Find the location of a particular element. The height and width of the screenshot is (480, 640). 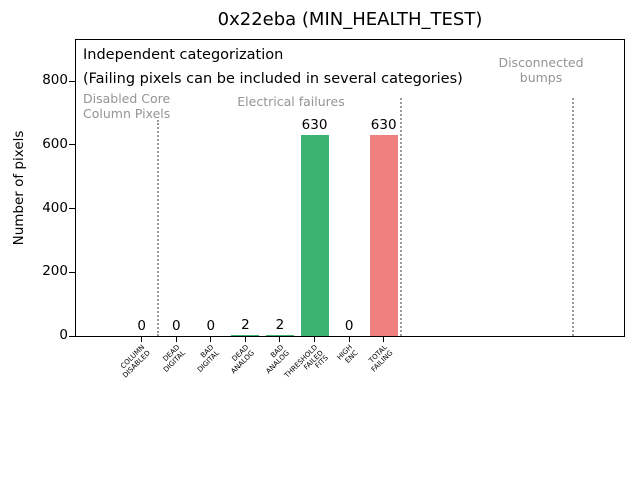

x-tick-label-text: COLUMN DISABLED is located at coordinates (135, 361).